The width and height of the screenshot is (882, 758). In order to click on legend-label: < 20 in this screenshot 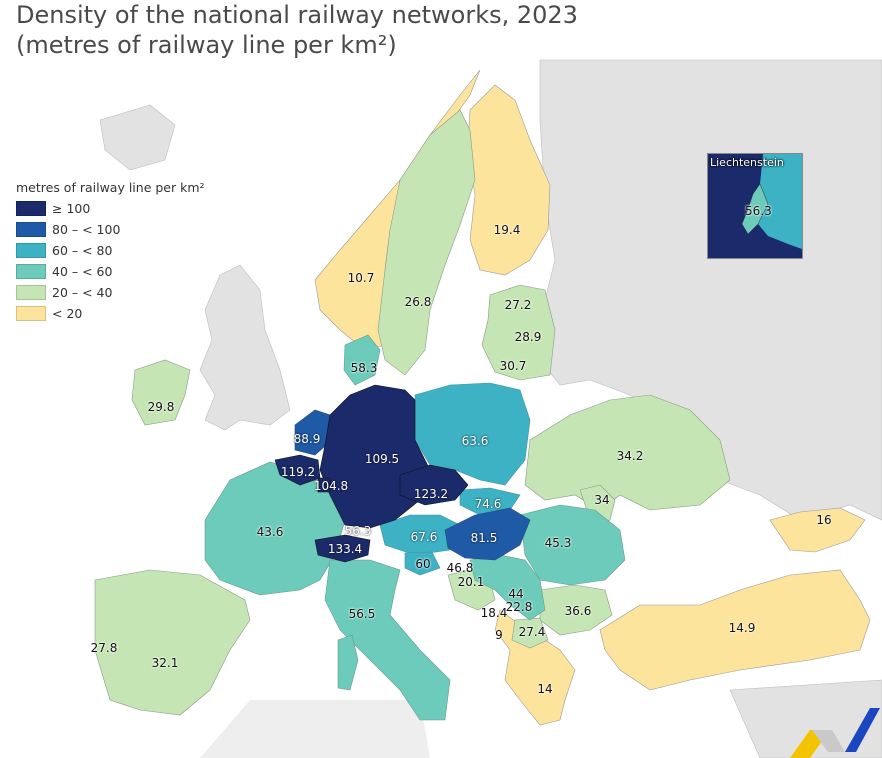, I will do `click(67, 313)`.